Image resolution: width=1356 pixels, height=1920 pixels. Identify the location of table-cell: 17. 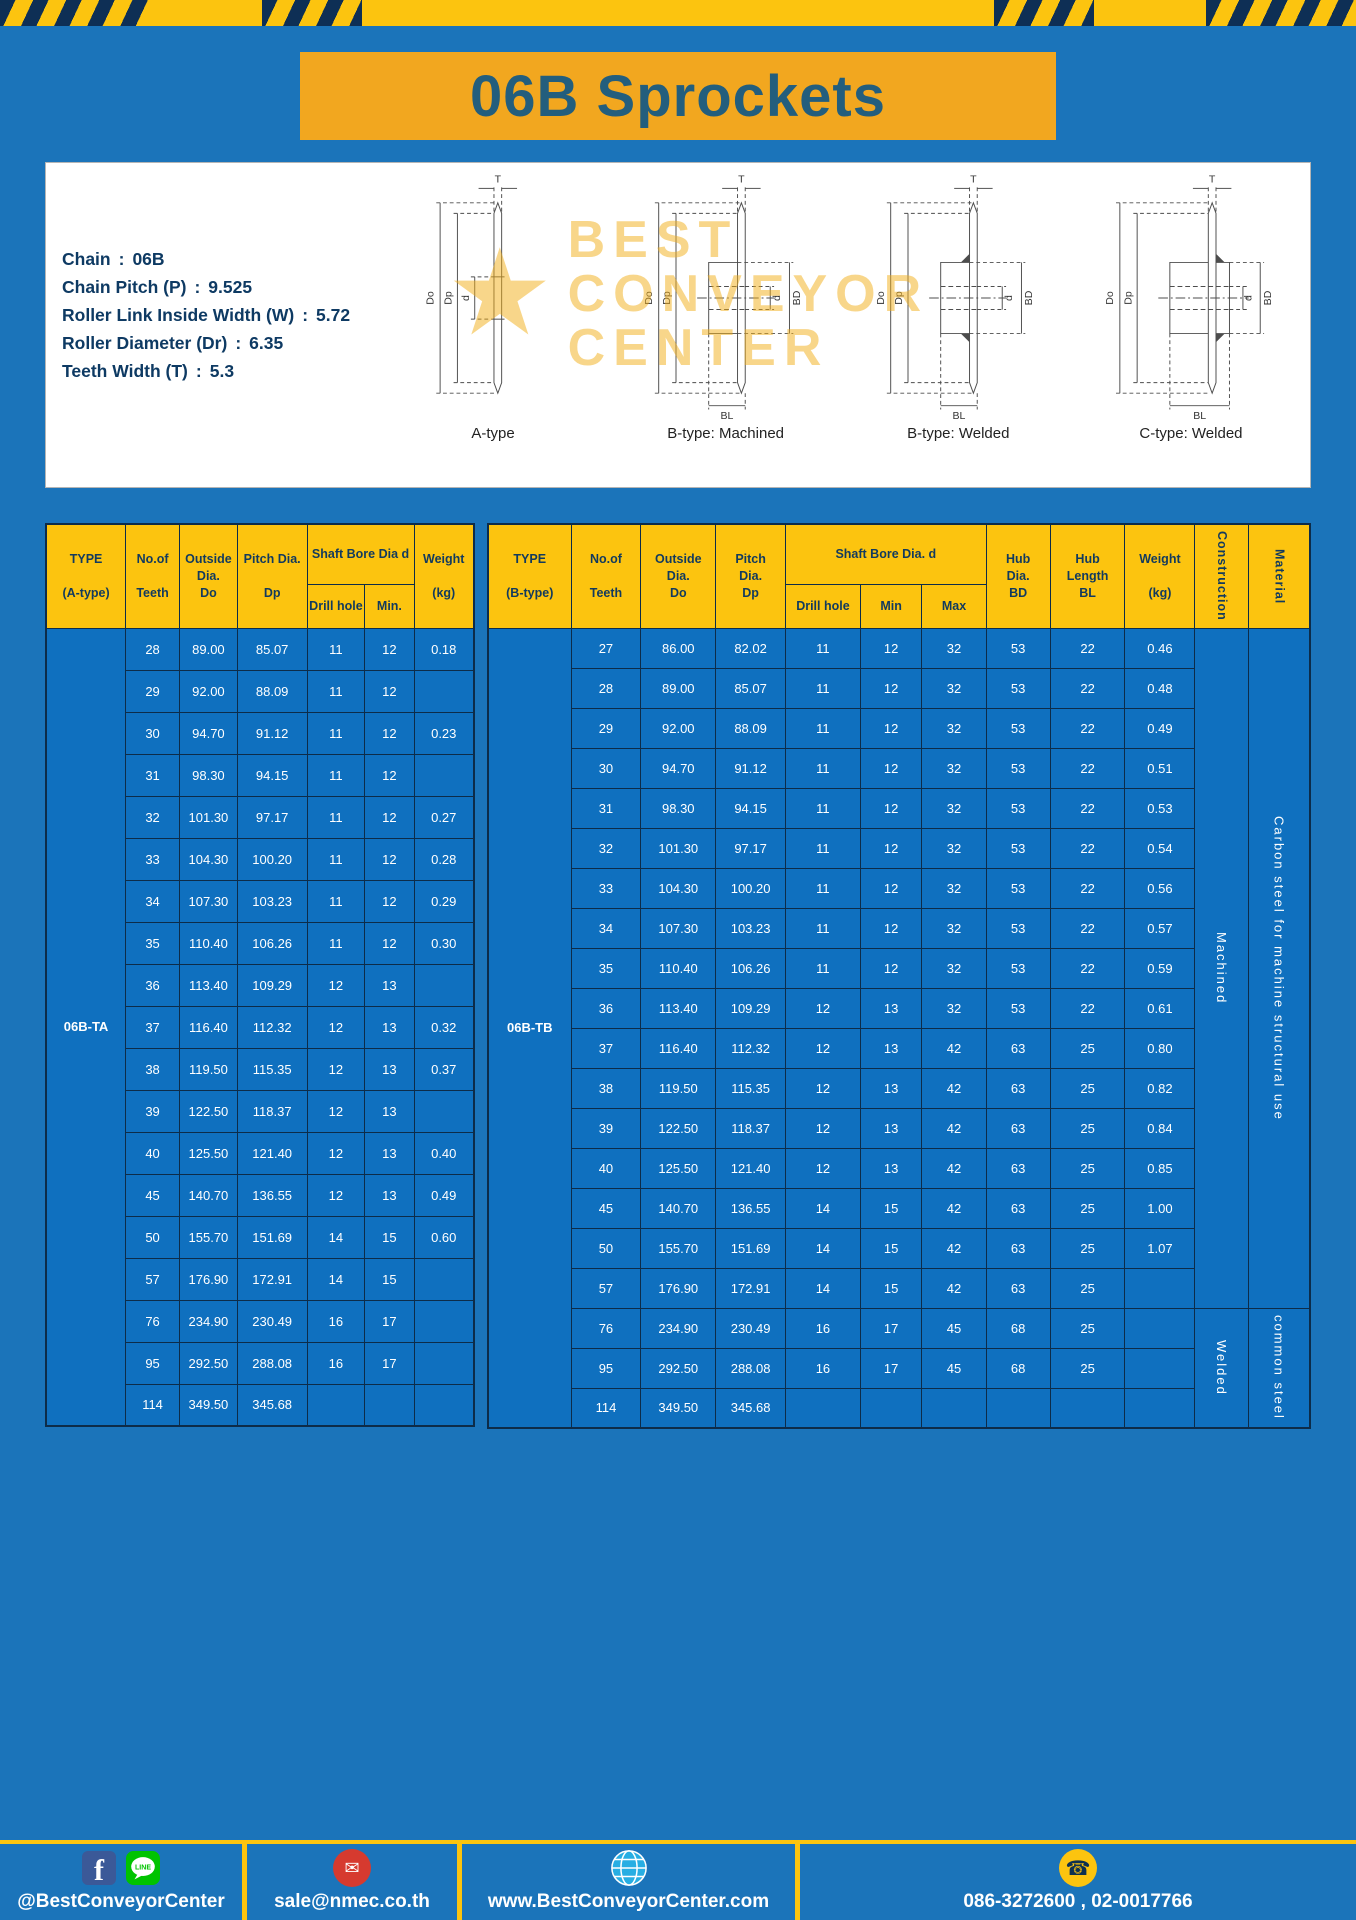
(389, 1321).